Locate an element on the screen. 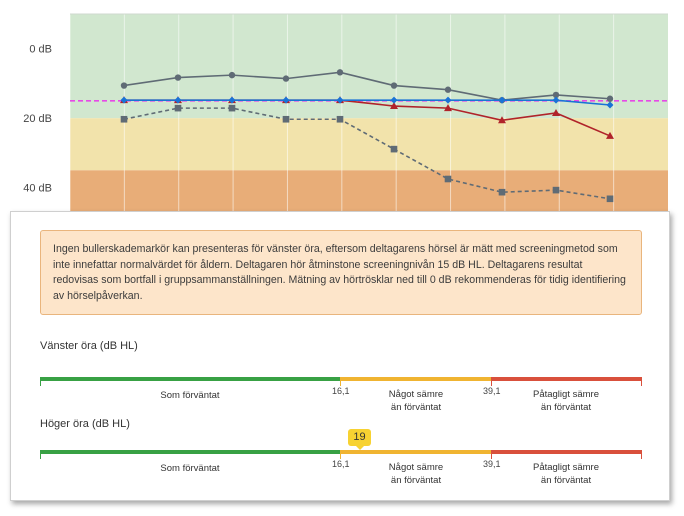 This screenshot has width=684, height=516. y-tick-label: 40 dB is located at coordinates (37, 189).